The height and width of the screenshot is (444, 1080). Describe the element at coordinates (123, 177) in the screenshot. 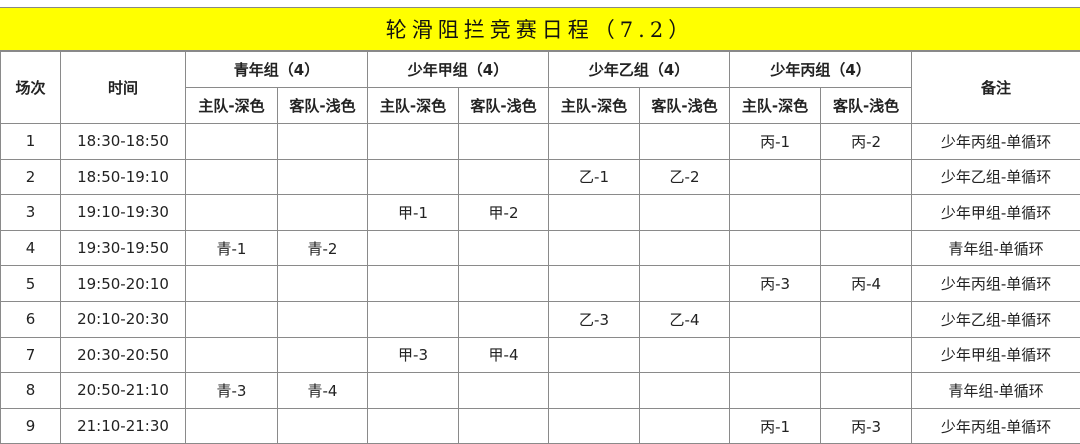

I see `time-cell: 18:50-19:10` at that location.